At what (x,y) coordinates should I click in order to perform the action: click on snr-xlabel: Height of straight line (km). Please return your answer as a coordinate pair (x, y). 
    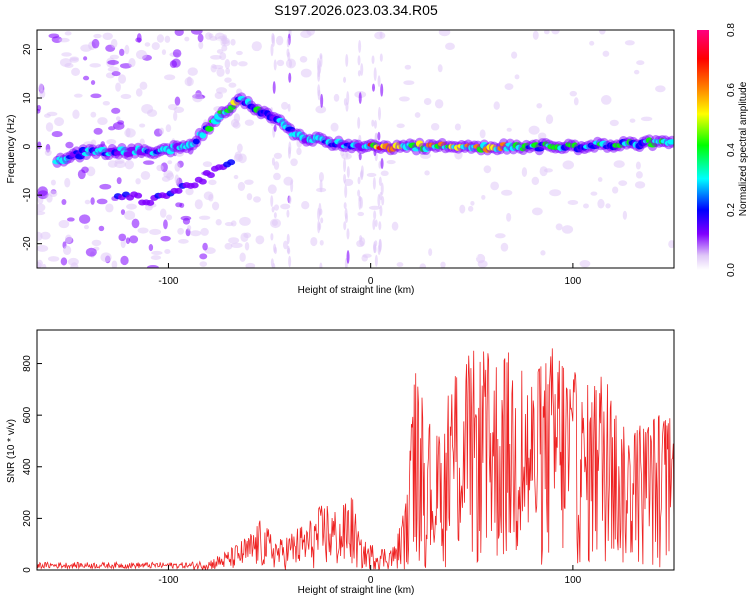
    Looking at the image, I should click on (356, 590).